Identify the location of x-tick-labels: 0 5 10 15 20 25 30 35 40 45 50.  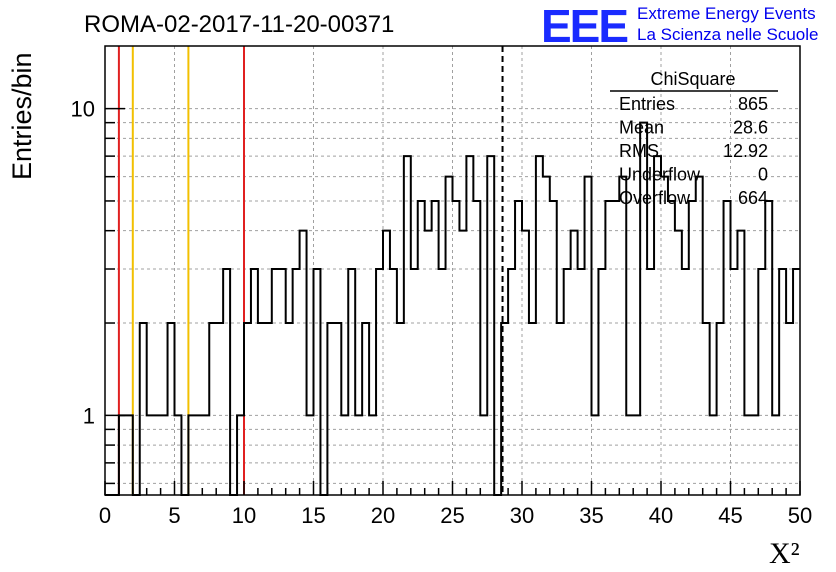
(455, 515).